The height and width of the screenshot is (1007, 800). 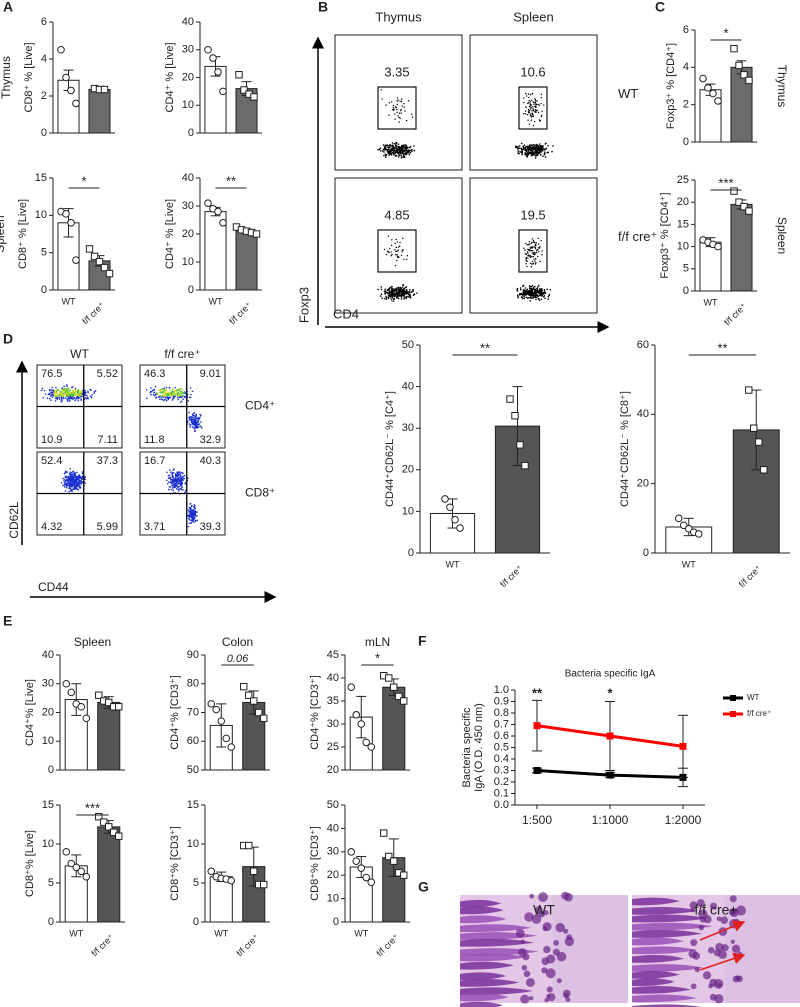 What do you see at coordinates (733, 698) in the screenshot?
I see `legend-marker` at bounding box center [733, 698].